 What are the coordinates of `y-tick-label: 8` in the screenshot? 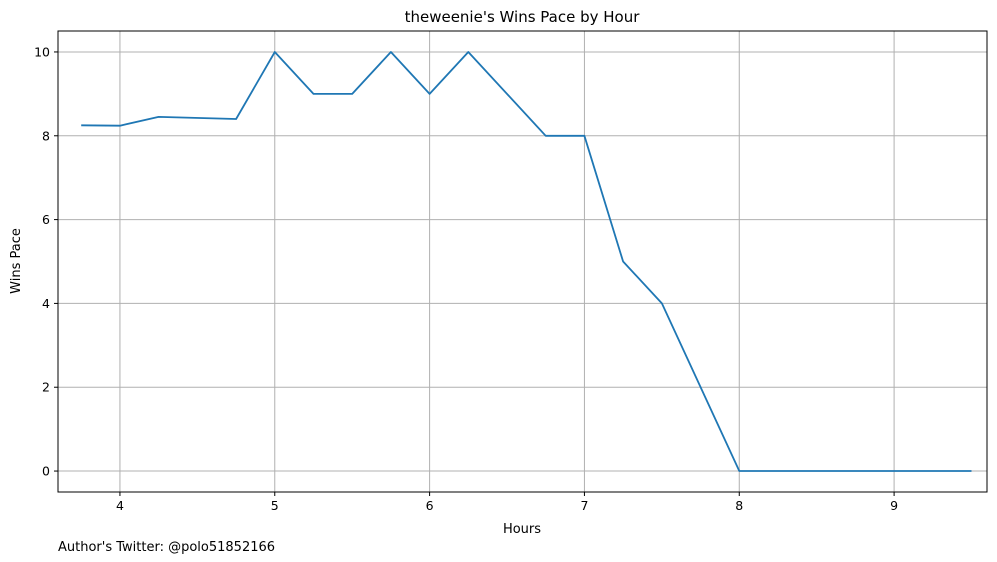 It's located at (46, 135).